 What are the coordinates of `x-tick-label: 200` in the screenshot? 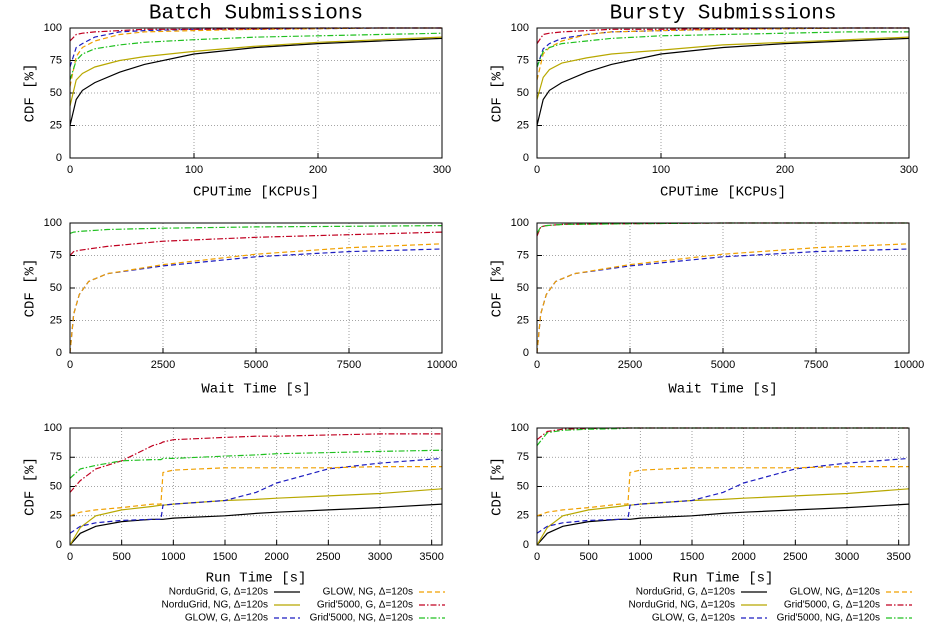 It's located at (785, 170).